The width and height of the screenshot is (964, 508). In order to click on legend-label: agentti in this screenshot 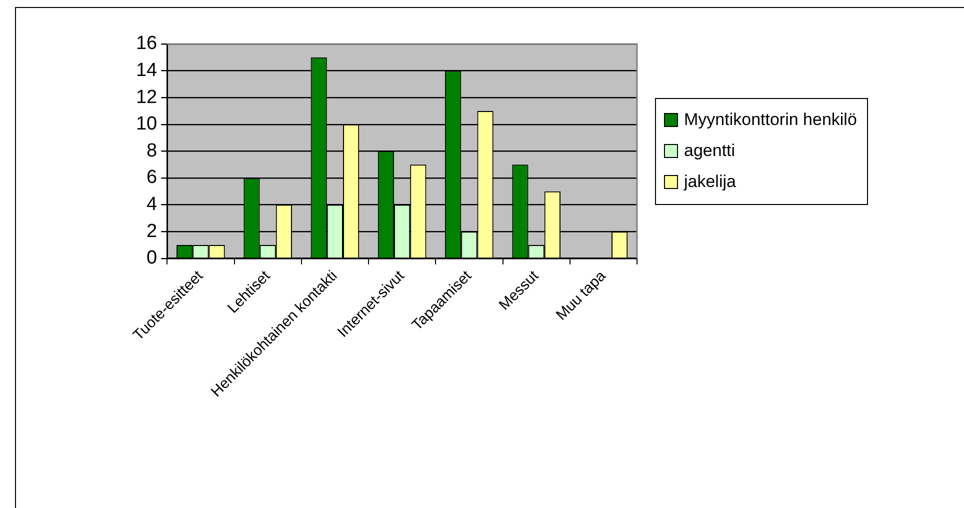, I will do `click(710, 151)`.